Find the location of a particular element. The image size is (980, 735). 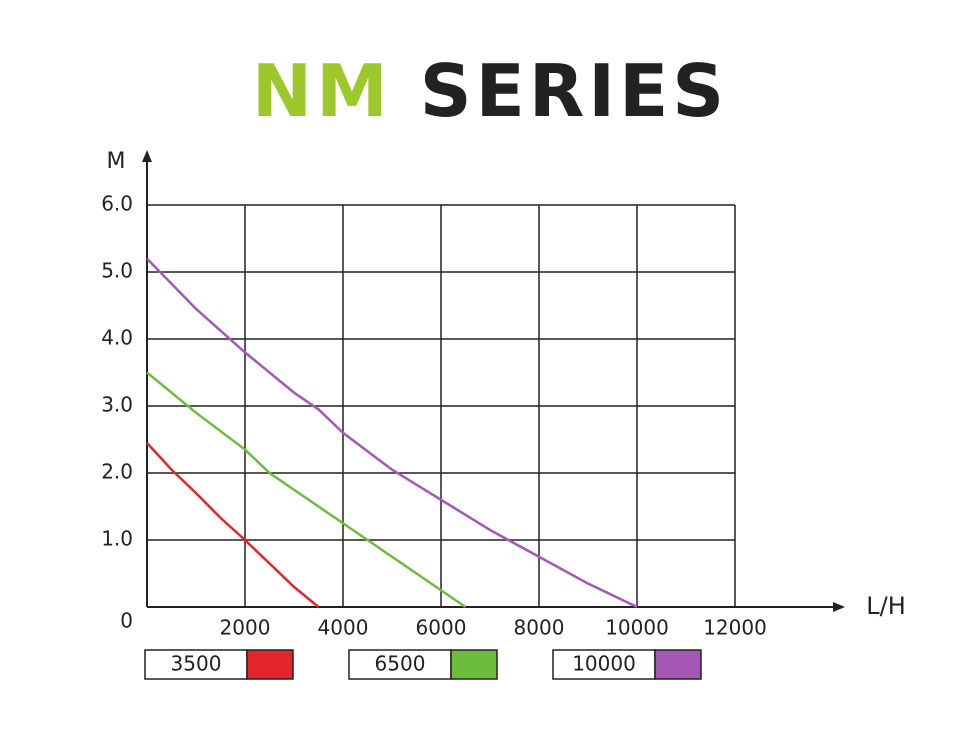

x-tick-label: 8000 is located at coordinates (539, 628).